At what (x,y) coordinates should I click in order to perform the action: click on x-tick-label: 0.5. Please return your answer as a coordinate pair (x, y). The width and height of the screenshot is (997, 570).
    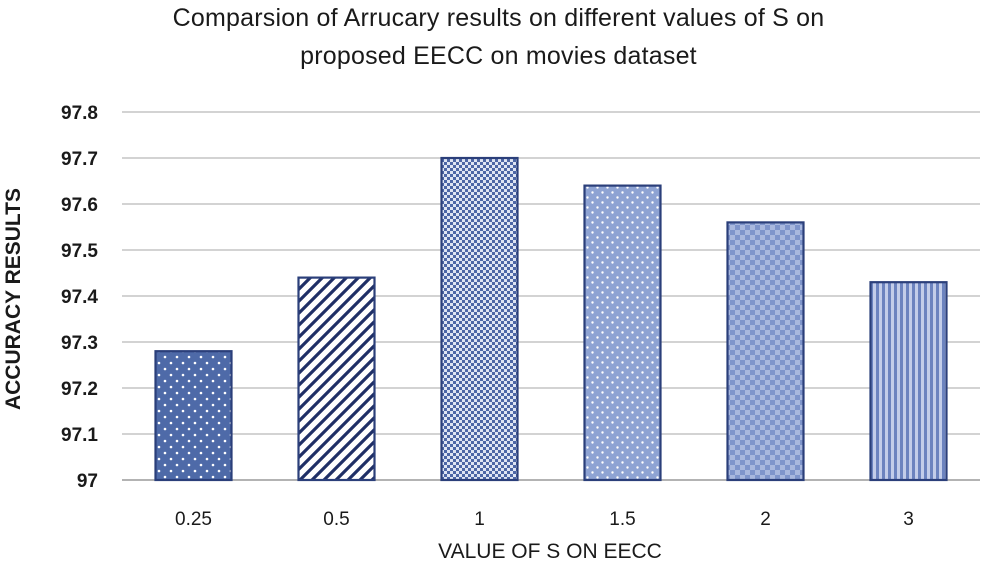
    Looking at the image, I should click on (336, 519).